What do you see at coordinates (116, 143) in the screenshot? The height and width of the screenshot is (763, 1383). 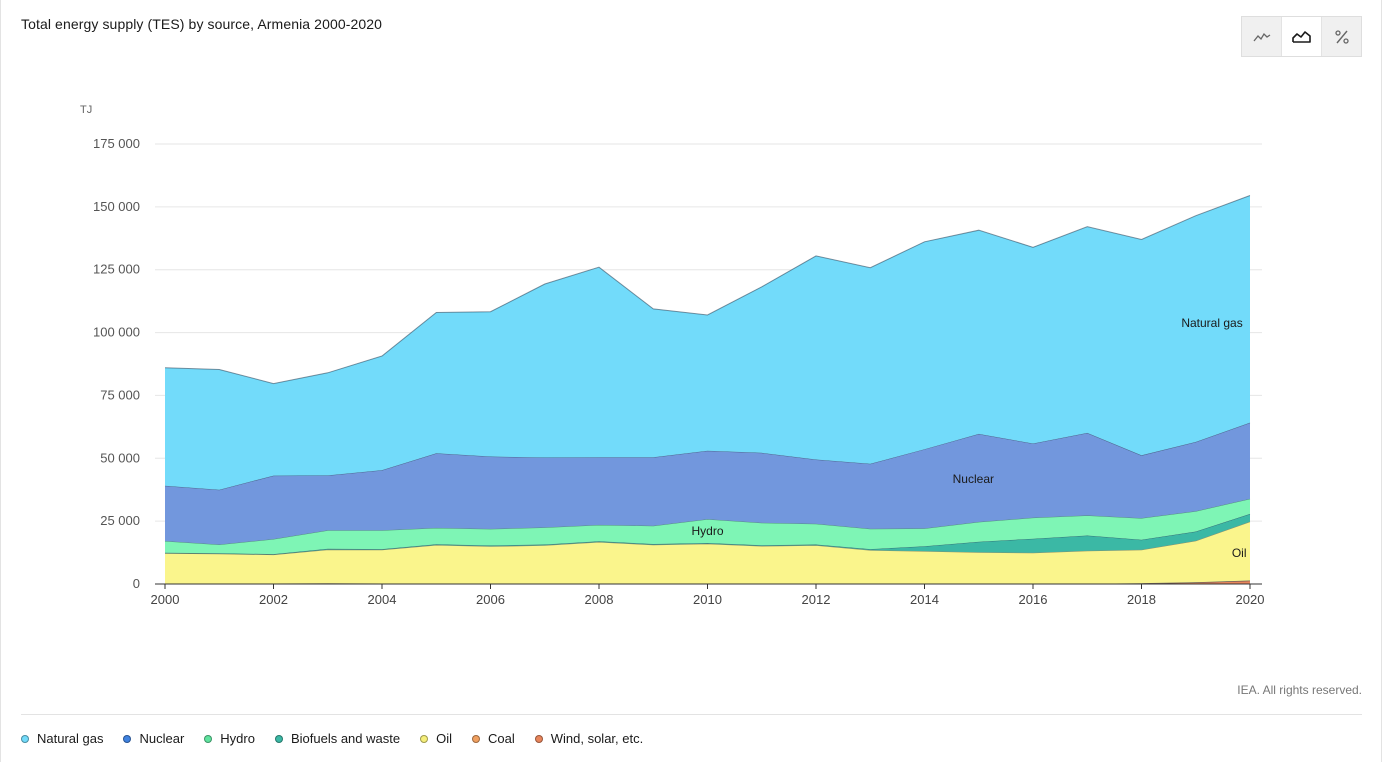 I see `y-tick-label: 175 000` at bounding box center [116, 143].